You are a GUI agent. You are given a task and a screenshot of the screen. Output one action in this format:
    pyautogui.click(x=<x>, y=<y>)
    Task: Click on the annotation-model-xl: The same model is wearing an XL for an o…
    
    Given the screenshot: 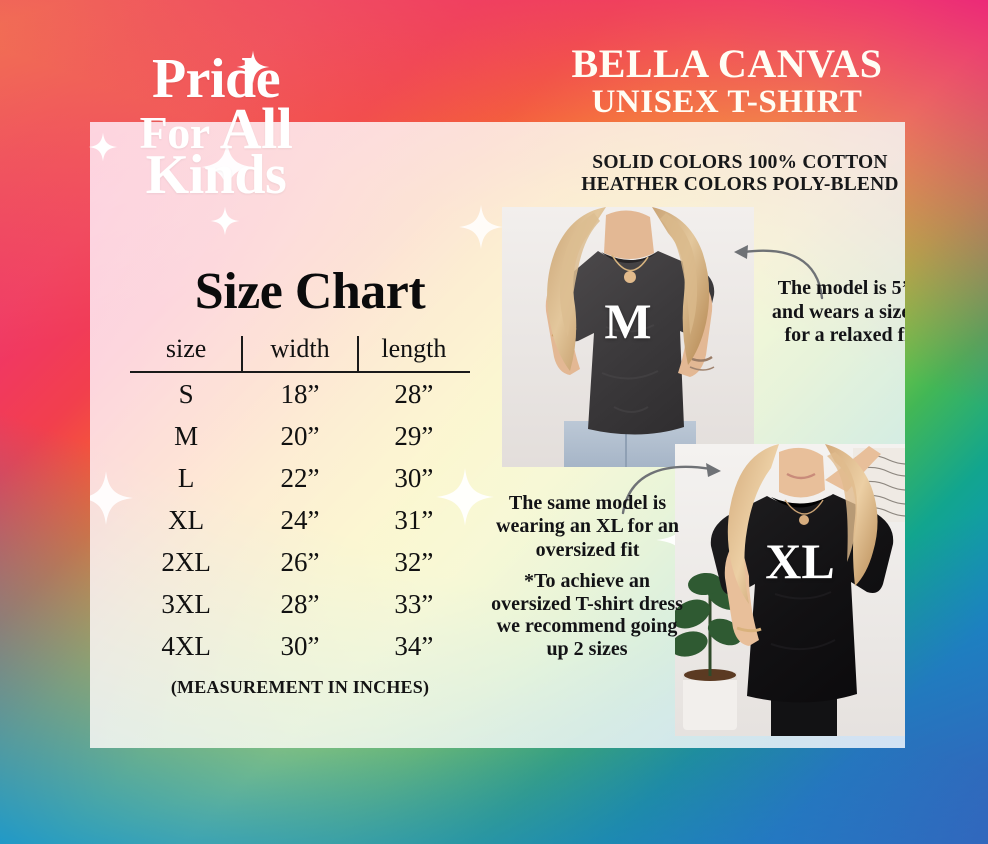 What is the action you would take?
    pyautogui.click(x=587, y=526)
    